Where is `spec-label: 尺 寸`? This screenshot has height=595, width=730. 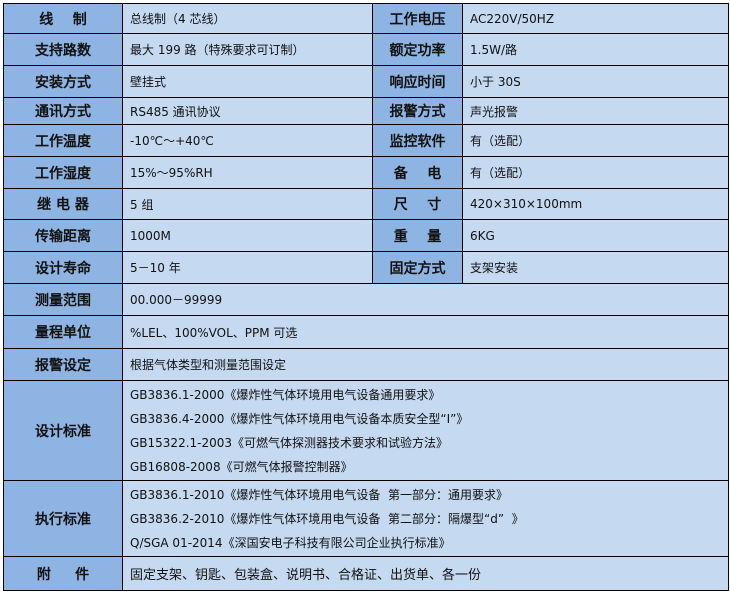 spec-label: 尺 寸 is located at coordinates (417, 204).